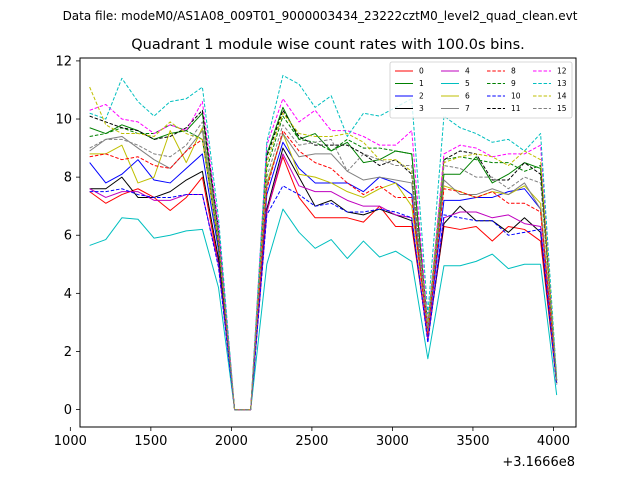  Describe the element at coordinates (63, 120) in the screenshot. I see `y-tick-label: 10` at that location.